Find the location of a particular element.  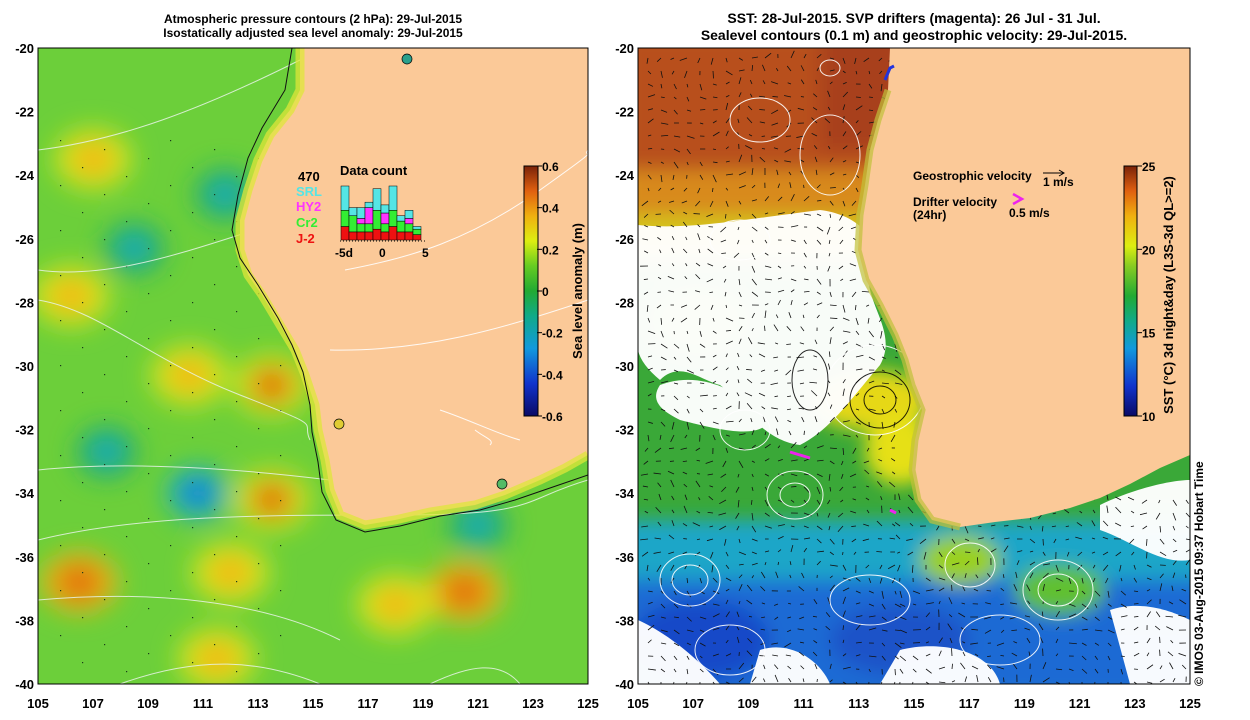

lat-tick-label: -40 is located at coordinates (24, 684).